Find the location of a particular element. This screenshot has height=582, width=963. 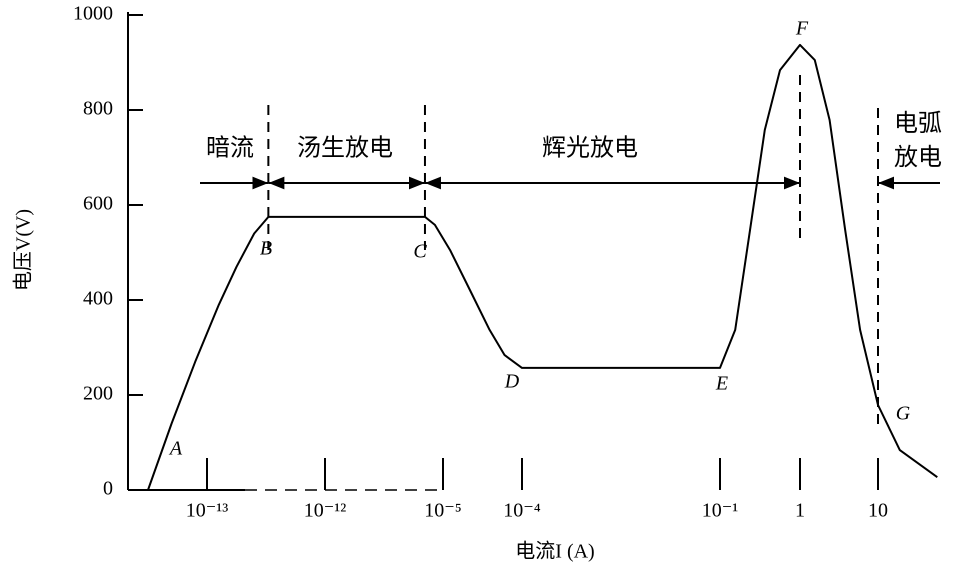

point-label: B is located at coordinates (266, 249).